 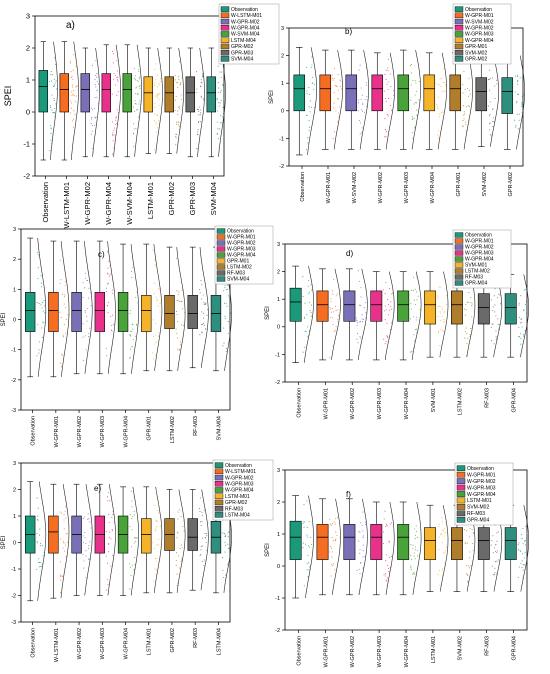 What do you see at coordinates (173, 429) in the screenshot?
I see `x-tick-label: LSTM-M02` at bounding box center [173, 429].